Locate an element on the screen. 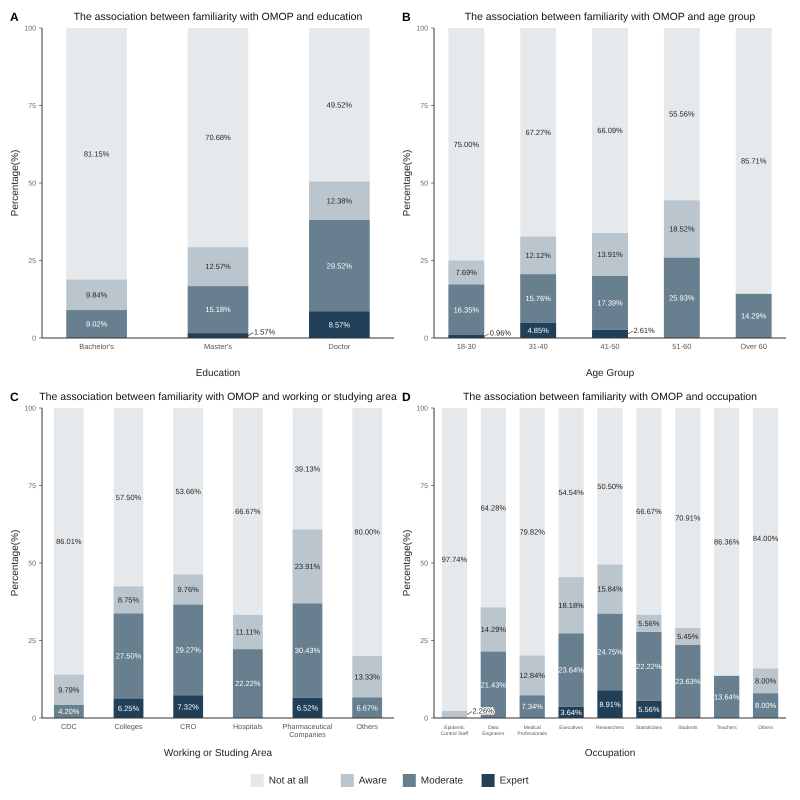  x-axis-title: Occupation is located at coordinates (610, 753).